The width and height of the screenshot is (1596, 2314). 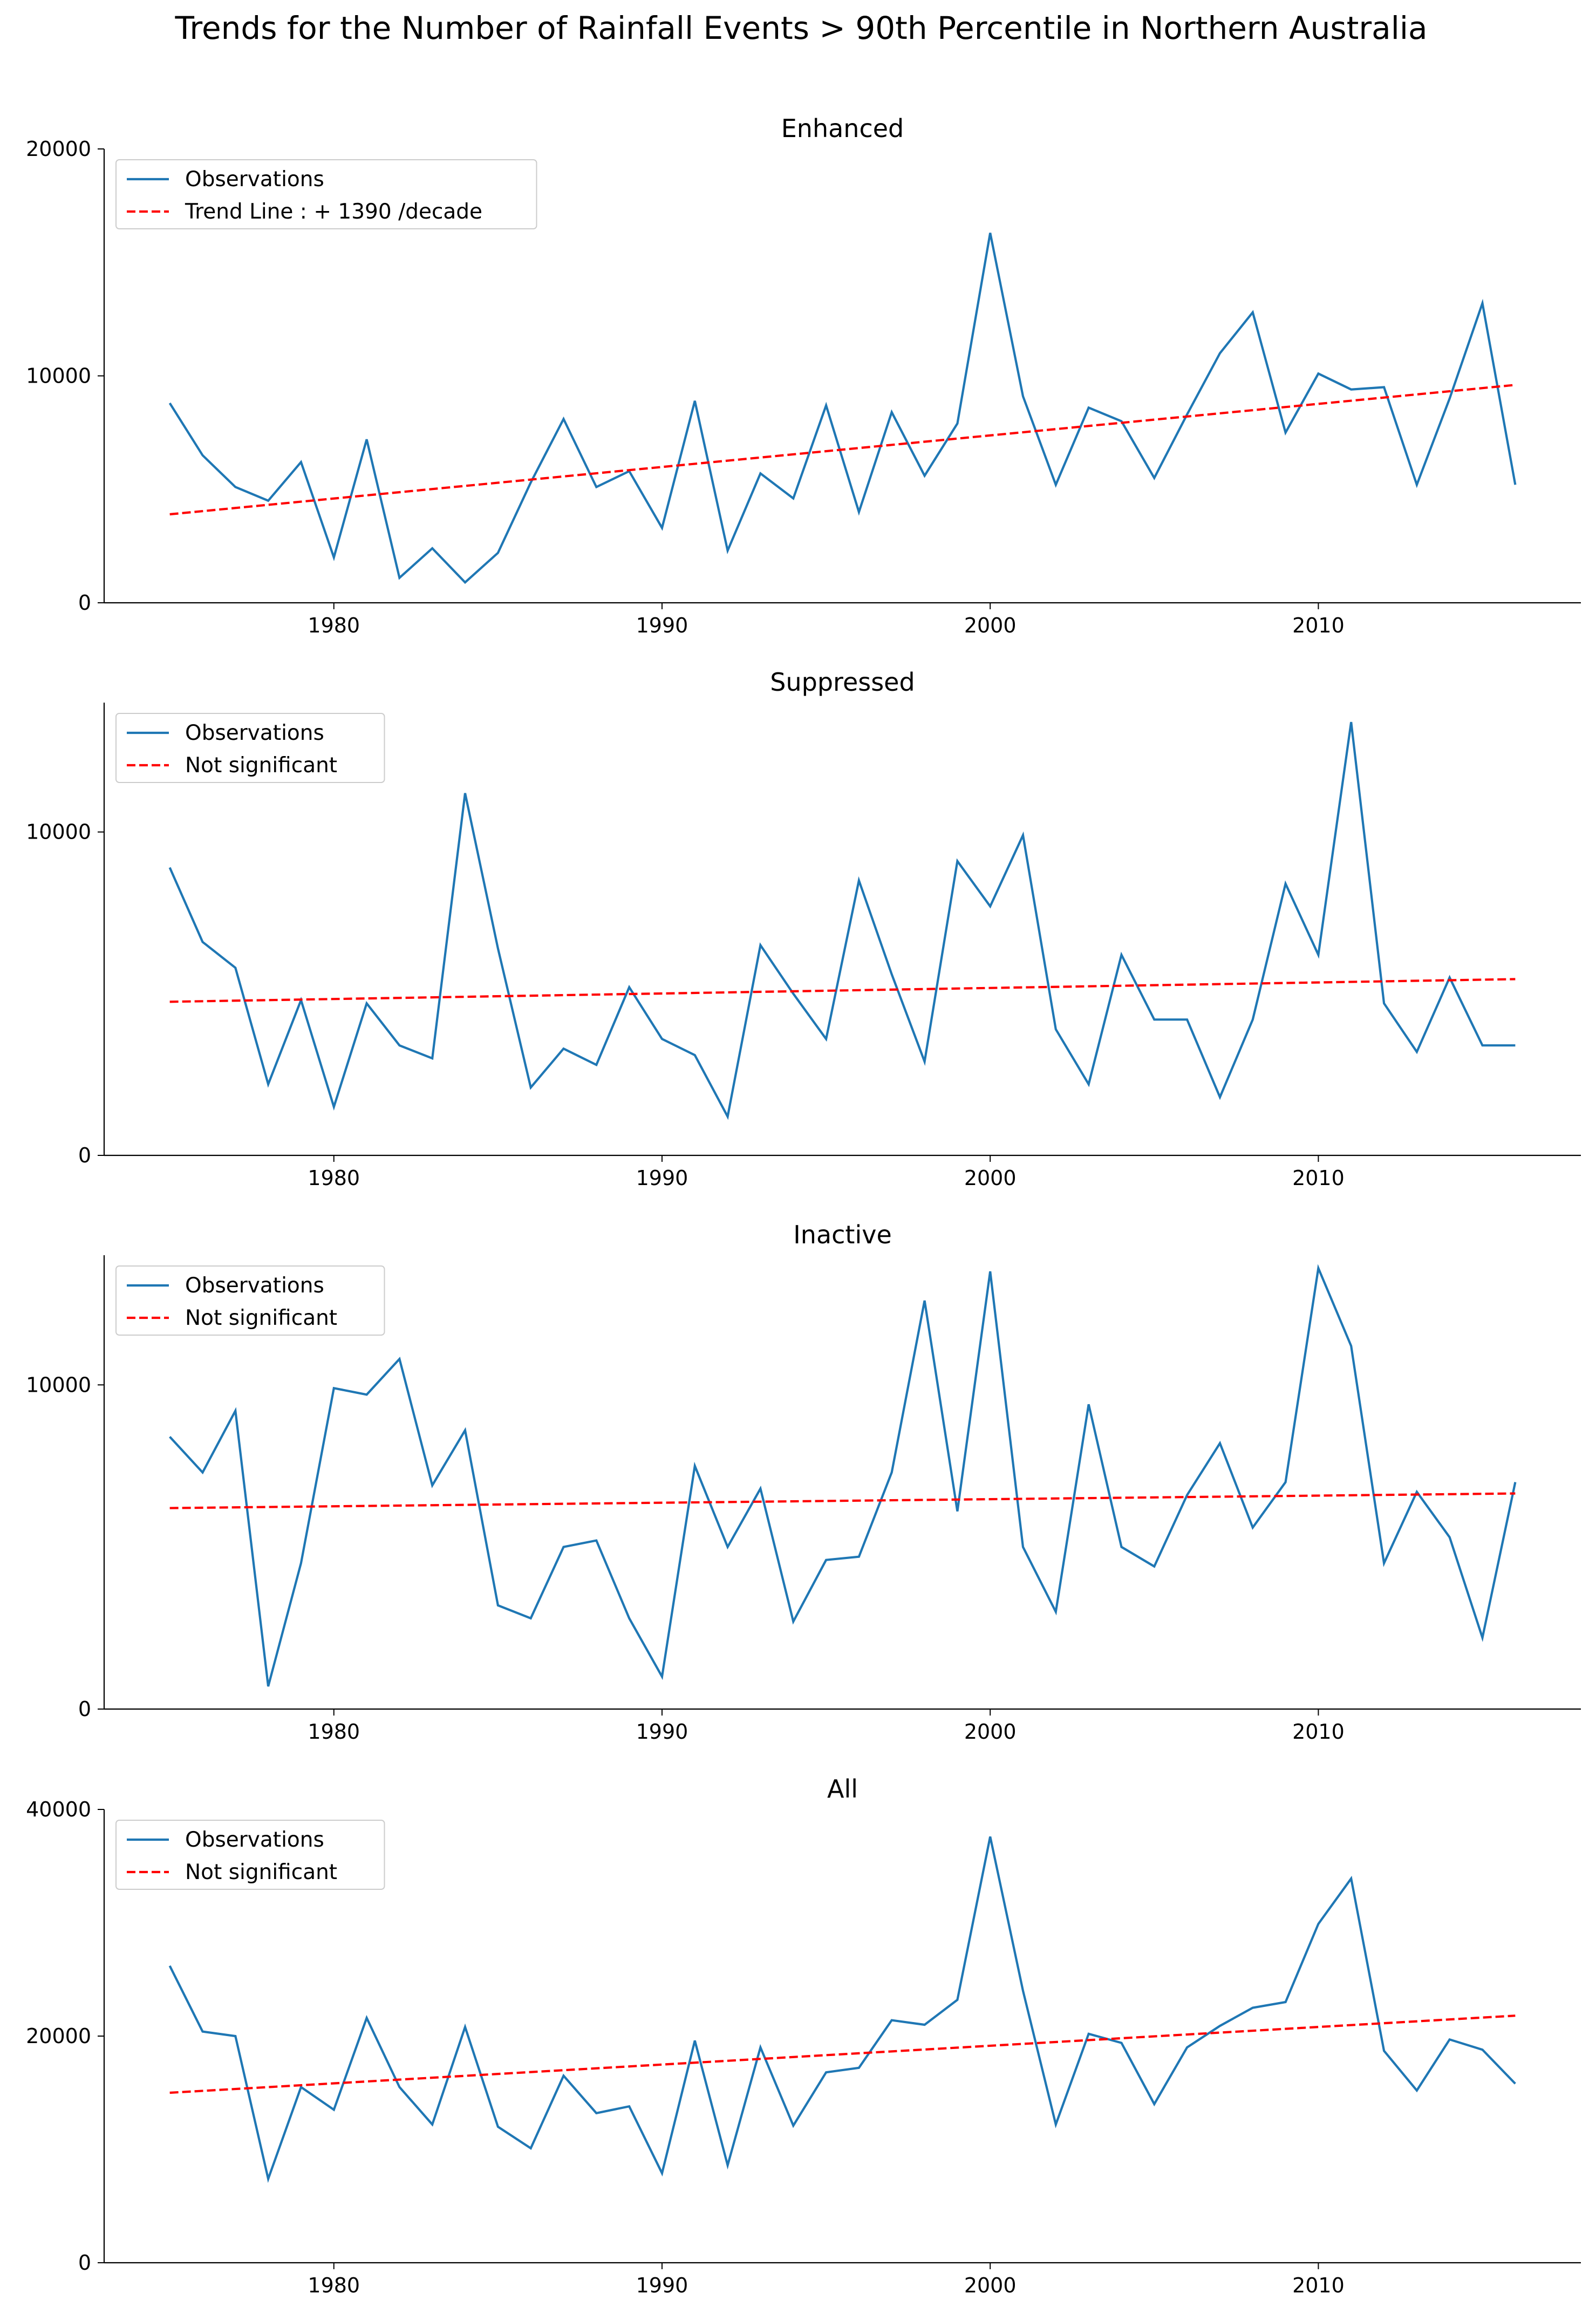 What do you see at coordinates (58, 1810) in the screenshot?
I see `y-tick-label: 40000` at bounding box center [58, 1810].